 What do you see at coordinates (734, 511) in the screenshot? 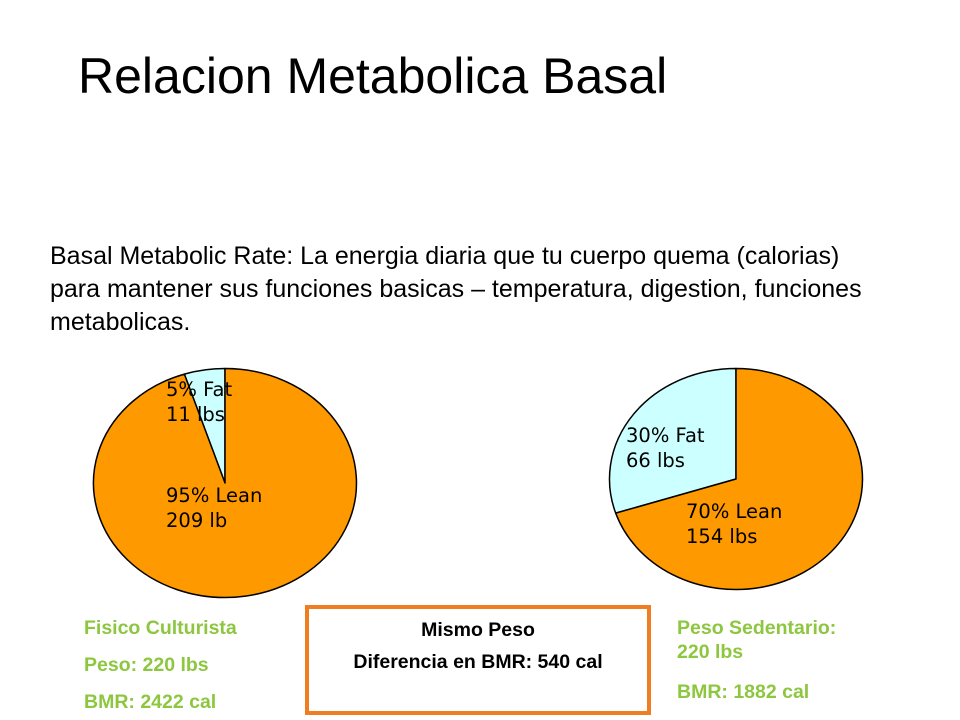
I see `pie-label-lean-percent: 70% Lean` at bounding box center [734, 511].